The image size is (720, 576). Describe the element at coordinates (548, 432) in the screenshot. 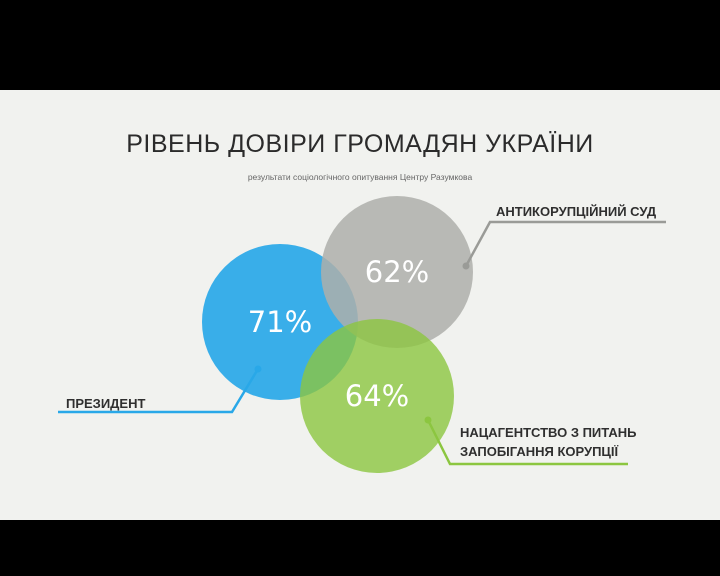

I see `label-nazk-line-1: НАЦАГЕНТСТВО З ПИТАНЬ` at that location.